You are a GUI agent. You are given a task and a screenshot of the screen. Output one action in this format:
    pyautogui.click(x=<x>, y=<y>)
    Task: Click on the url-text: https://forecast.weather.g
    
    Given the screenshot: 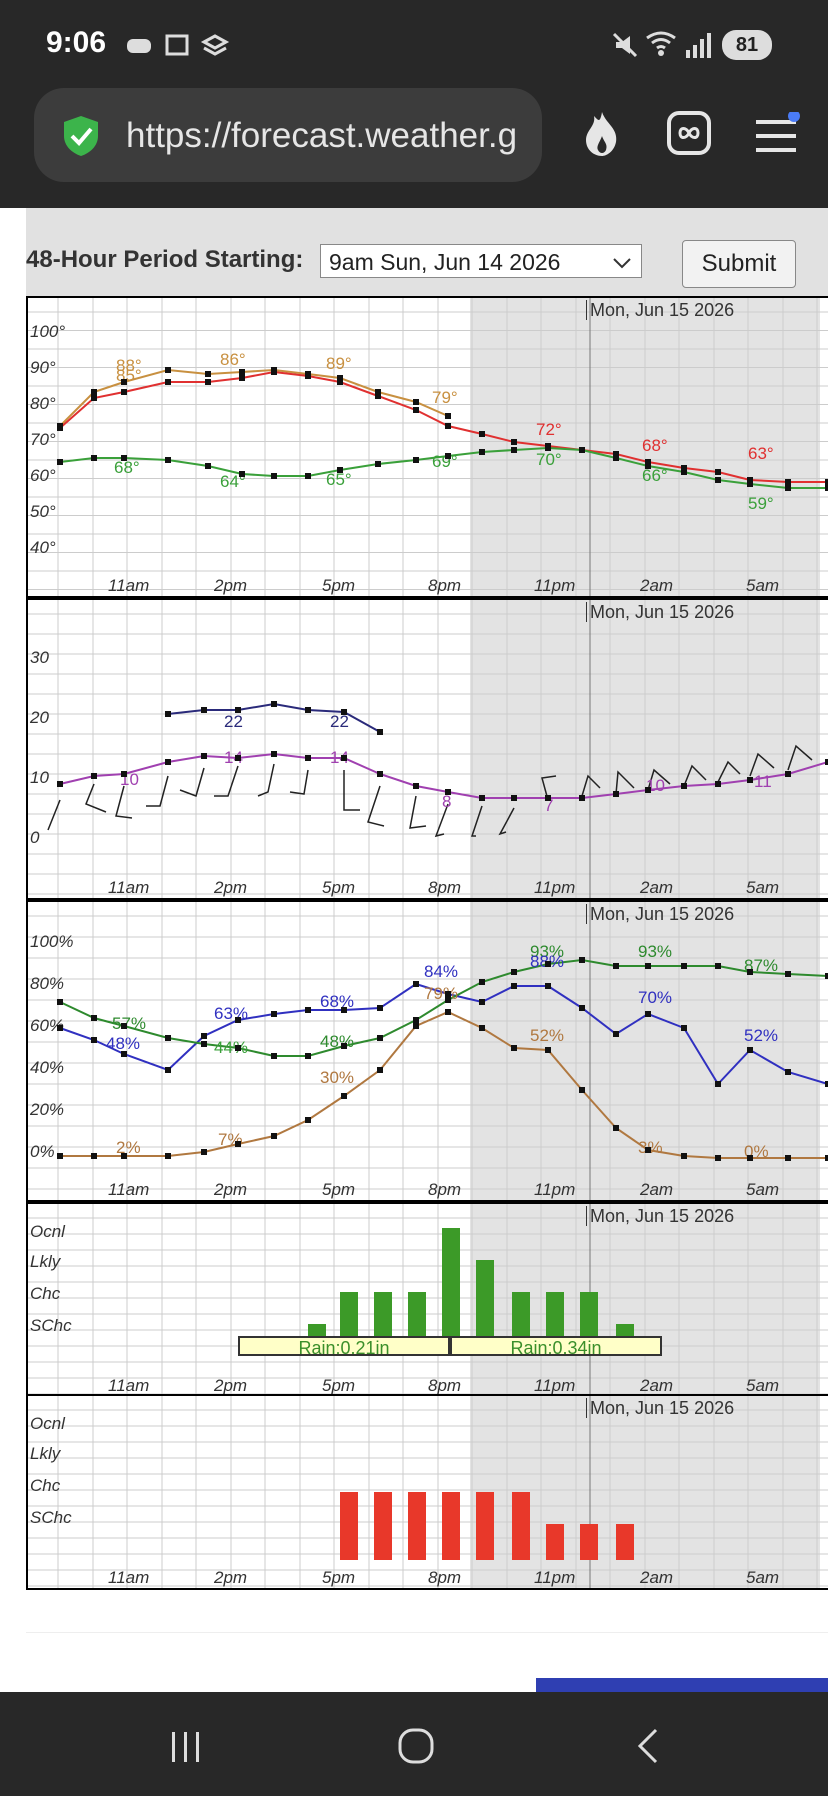 What is the action you would take?
    pyautogui.click(x=322, y=135)
    